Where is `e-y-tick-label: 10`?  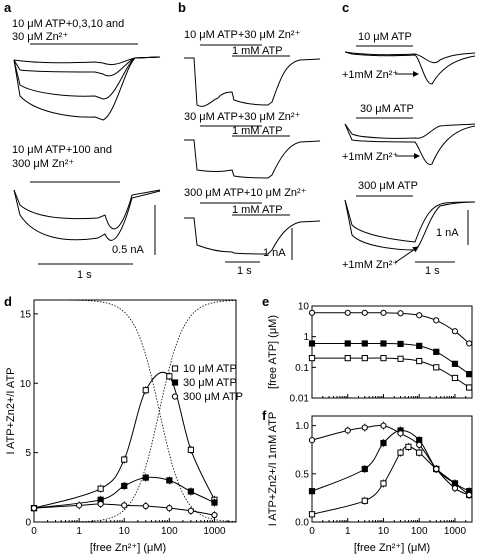
e-y-tick-label: 10 is located at coordinates (304, 307).